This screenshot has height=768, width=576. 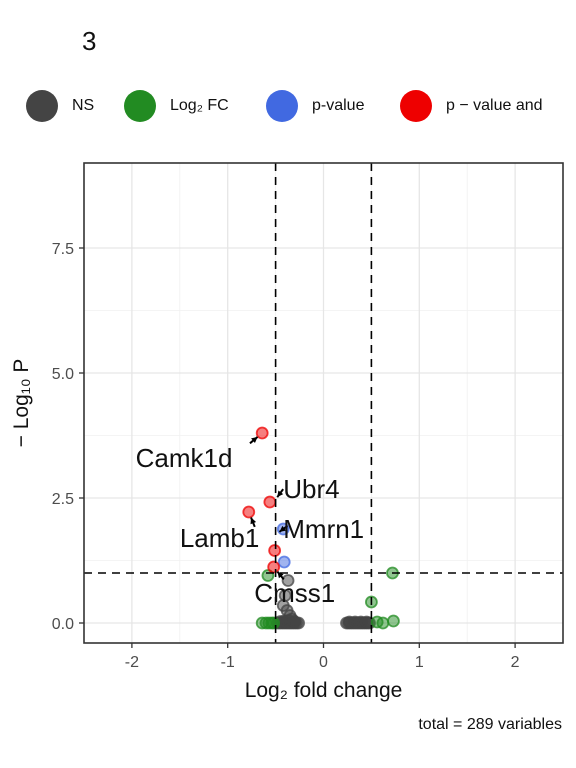 What do you see at coordinates (63, 499) in the screenshot?
I see `y-tick-label: 2.5` at bounding box center [63, 499].